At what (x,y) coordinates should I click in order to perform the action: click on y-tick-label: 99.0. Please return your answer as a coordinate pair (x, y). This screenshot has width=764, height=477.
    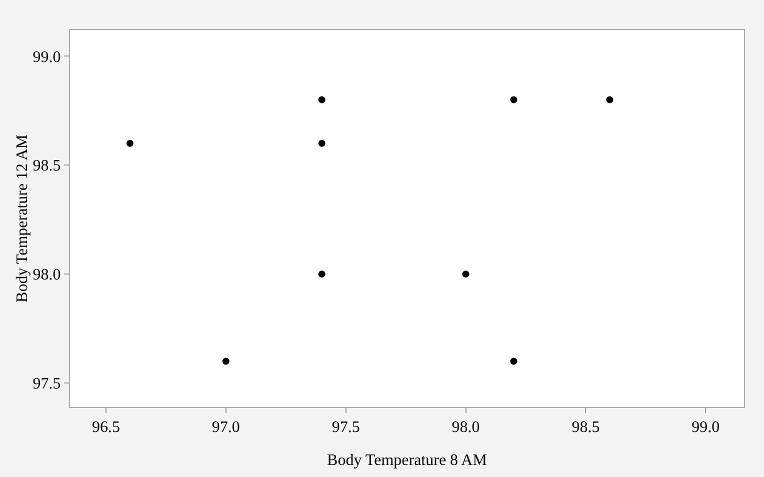
    Looking at the image, I should click on (46, 57).